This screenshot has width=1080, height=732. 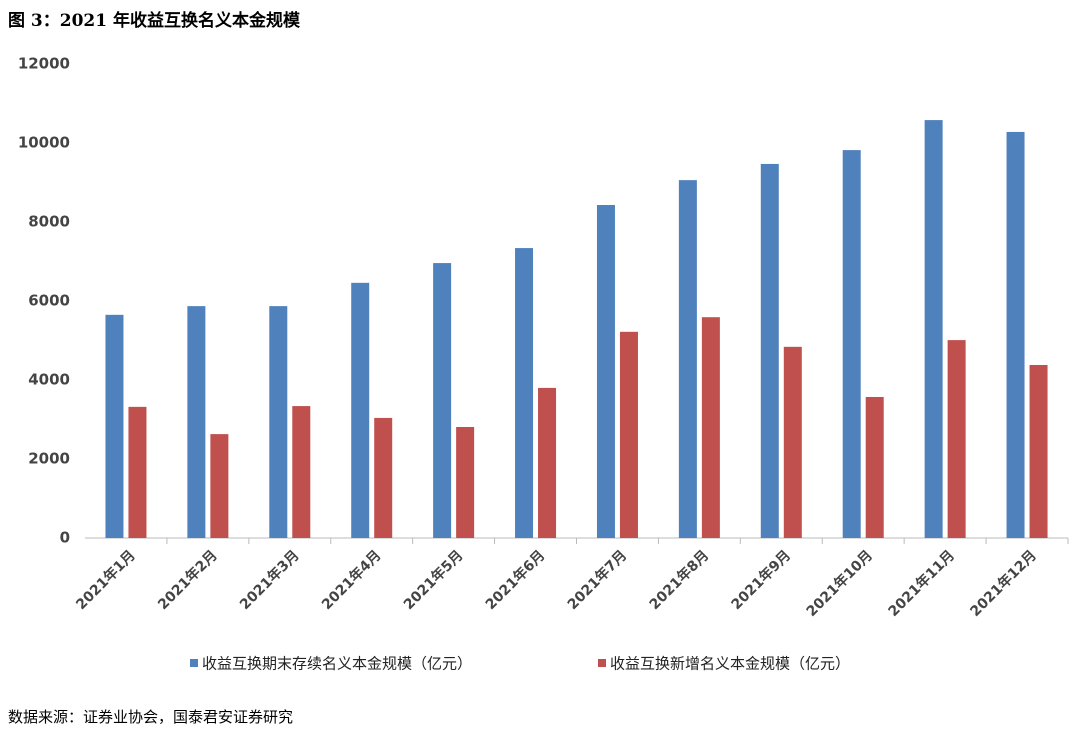 What do you see at coordinates (65, 538) in the screenshot?
I see `y-tick-label: 0` at bounding box center [65, 538].